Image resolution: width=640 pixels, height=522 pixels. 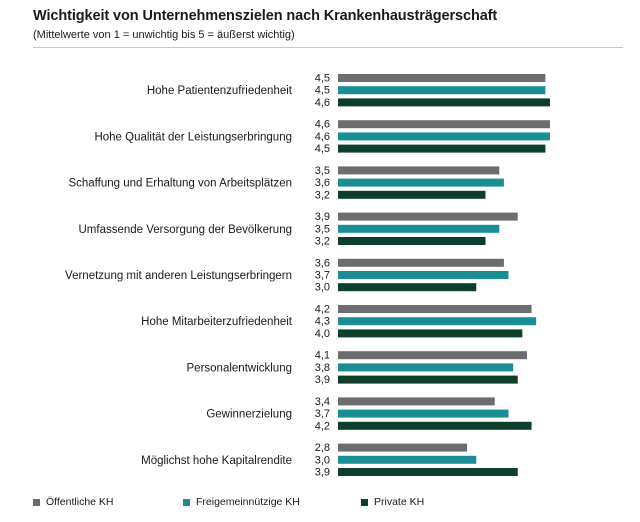 What do you see at coordinates (328, 47) in the screenshot?
I see `title-divider` at bounding box center [328, 47].